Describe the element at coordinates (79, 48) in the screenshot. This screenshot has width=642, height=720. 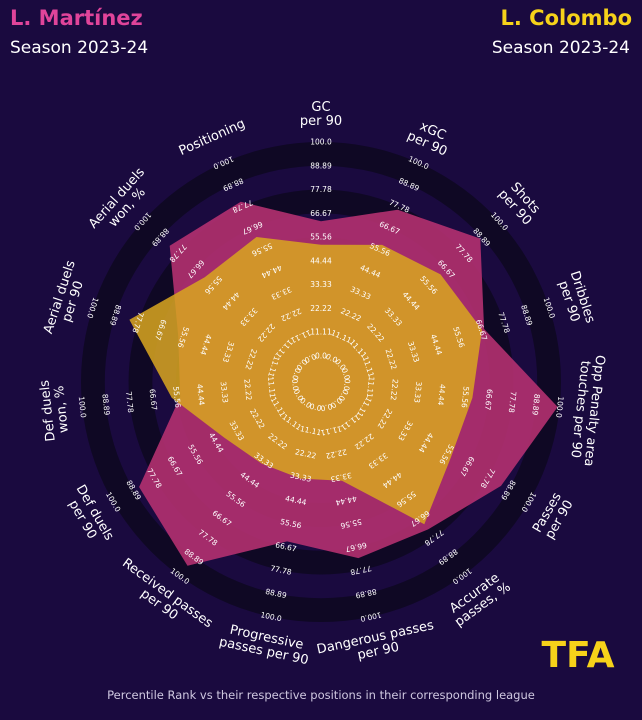
I see `player1-season: Season 2023-24` at that location.